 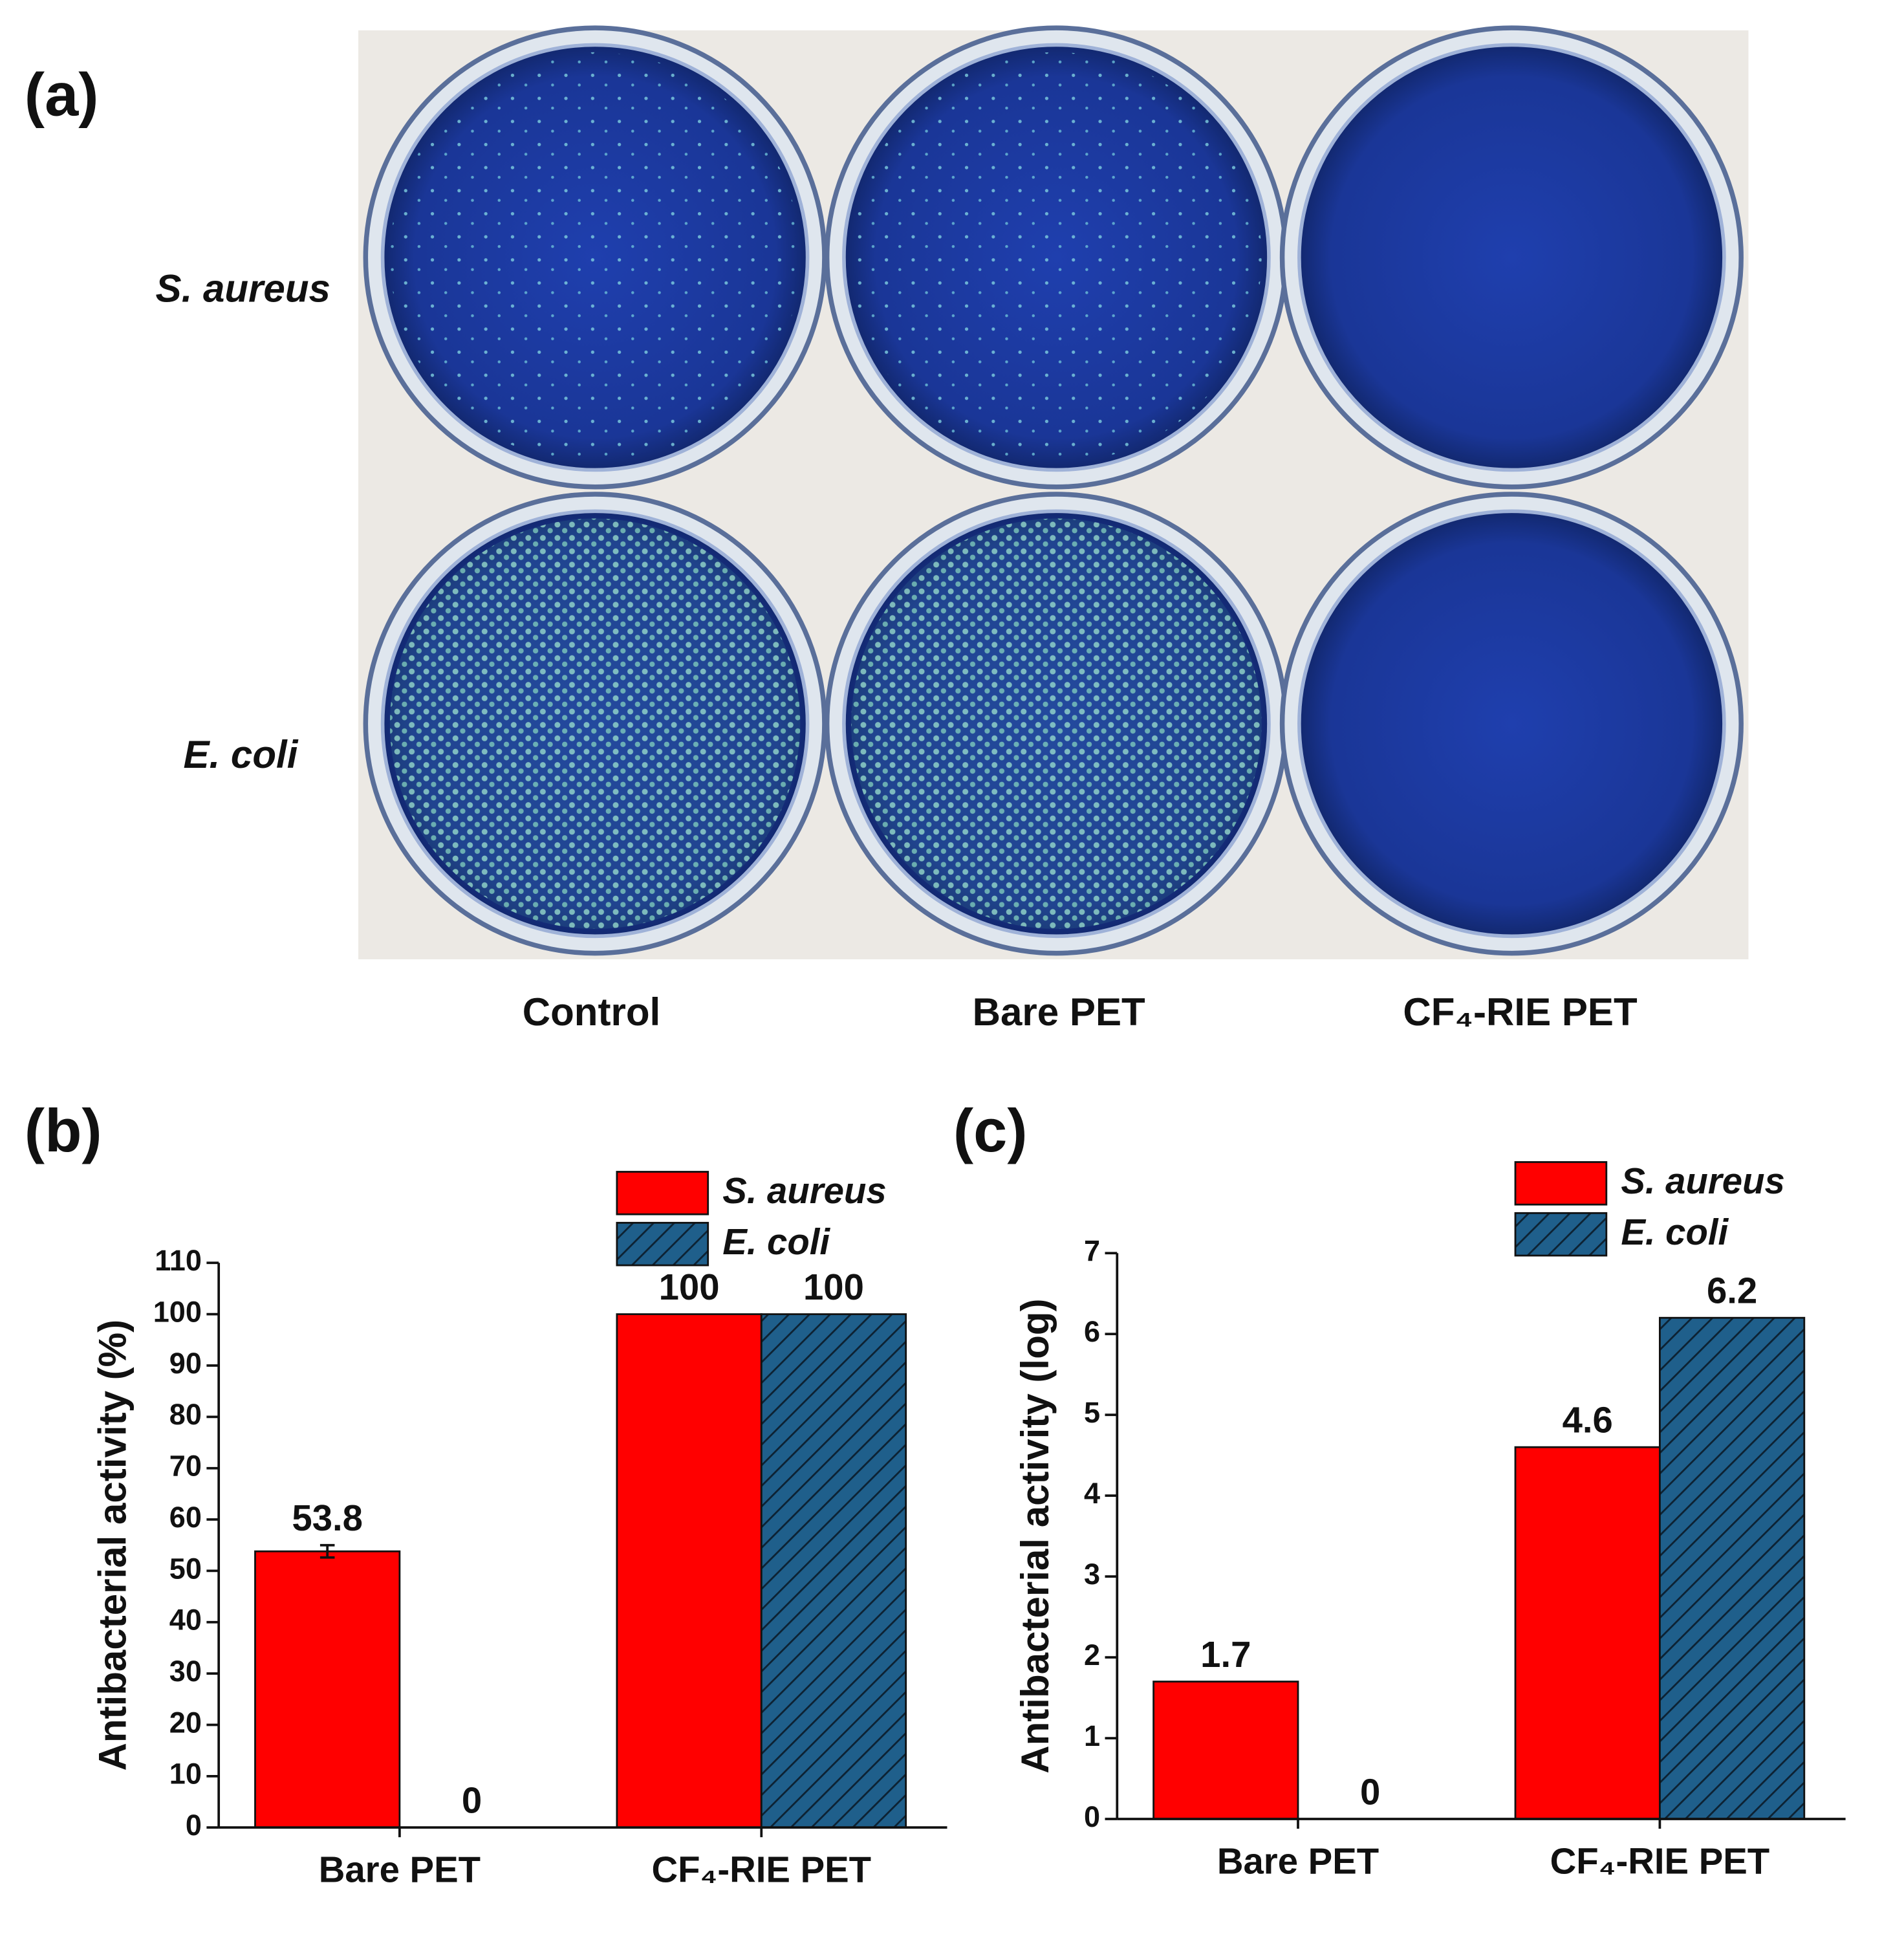 I want to click on y-tick-label: 70, so click(x=185, y=1466).